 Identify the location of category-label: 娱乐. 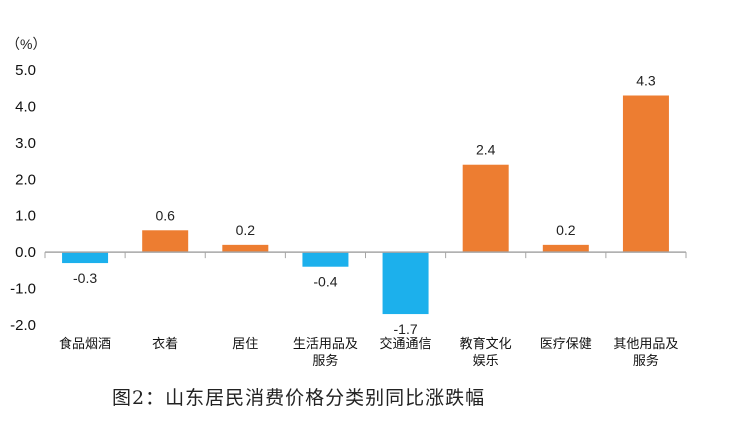
(486, 361).